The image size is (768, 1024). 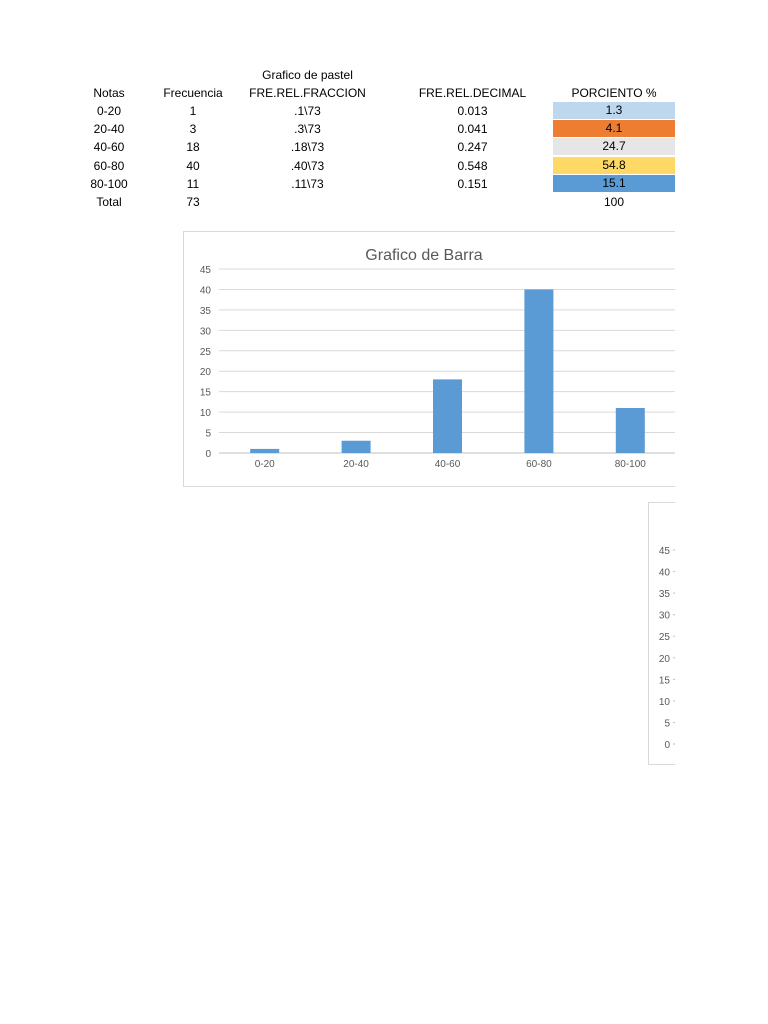 What do you see at coordinates (472, 166) in the screenshot?
I see `cell-decimal: 0.548` at bounding box center [472, 166].